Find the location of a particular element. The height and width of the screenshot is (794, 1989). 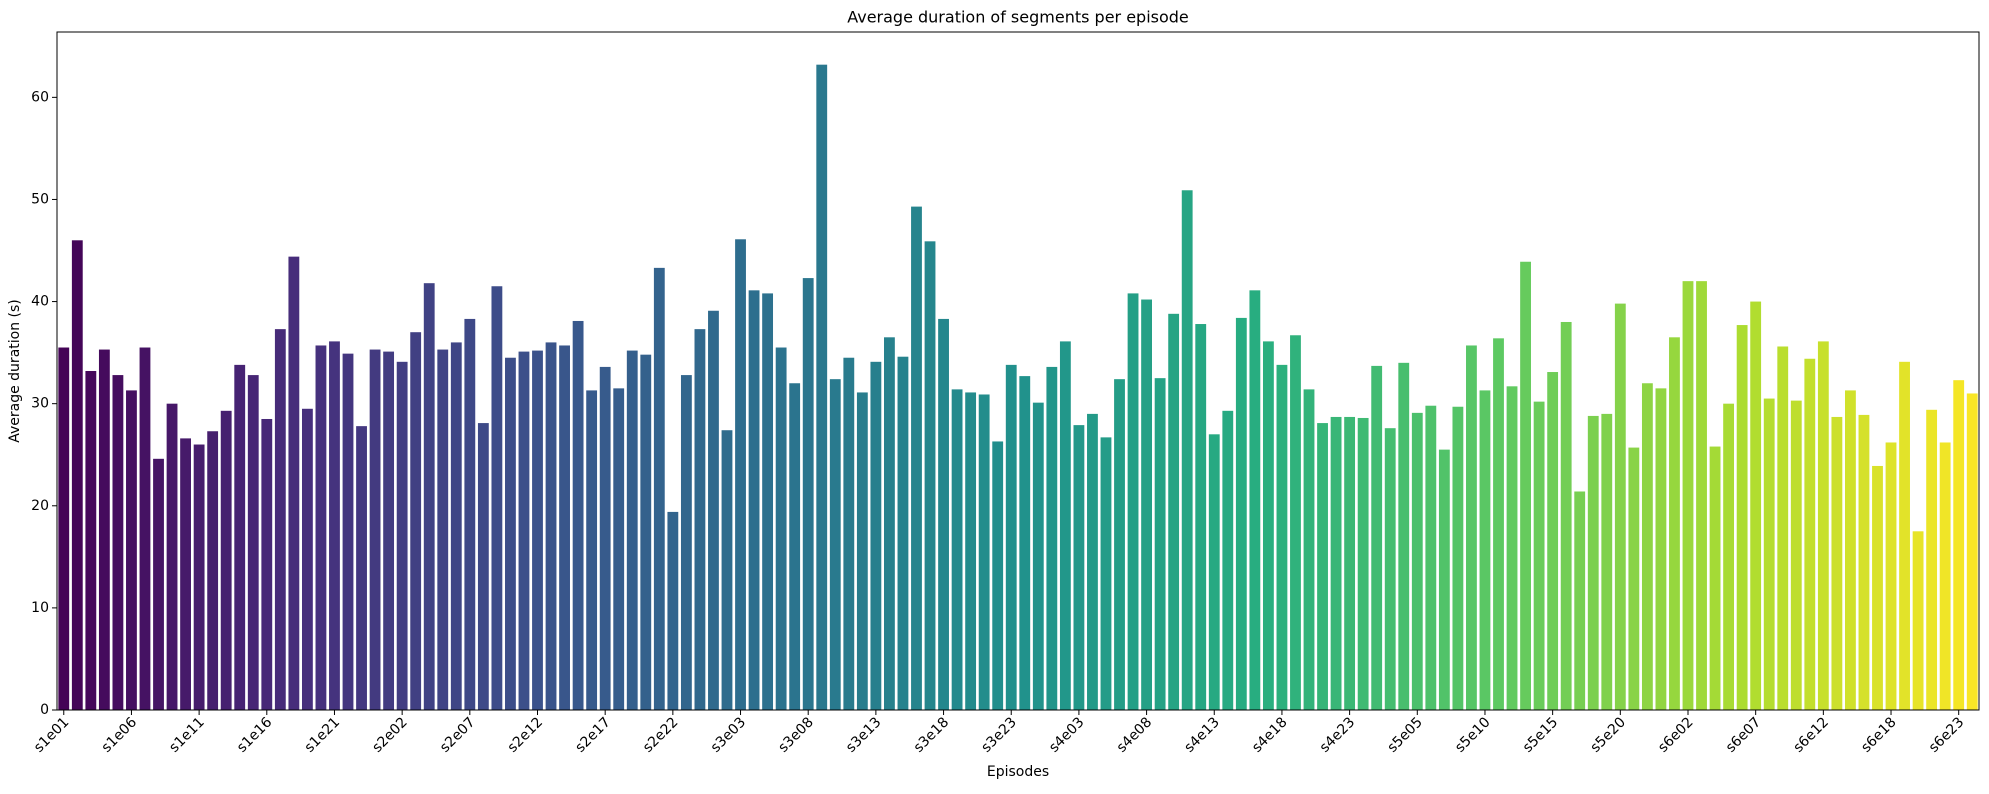

y-tick-label: 60 is located at coordinates (40, 97).